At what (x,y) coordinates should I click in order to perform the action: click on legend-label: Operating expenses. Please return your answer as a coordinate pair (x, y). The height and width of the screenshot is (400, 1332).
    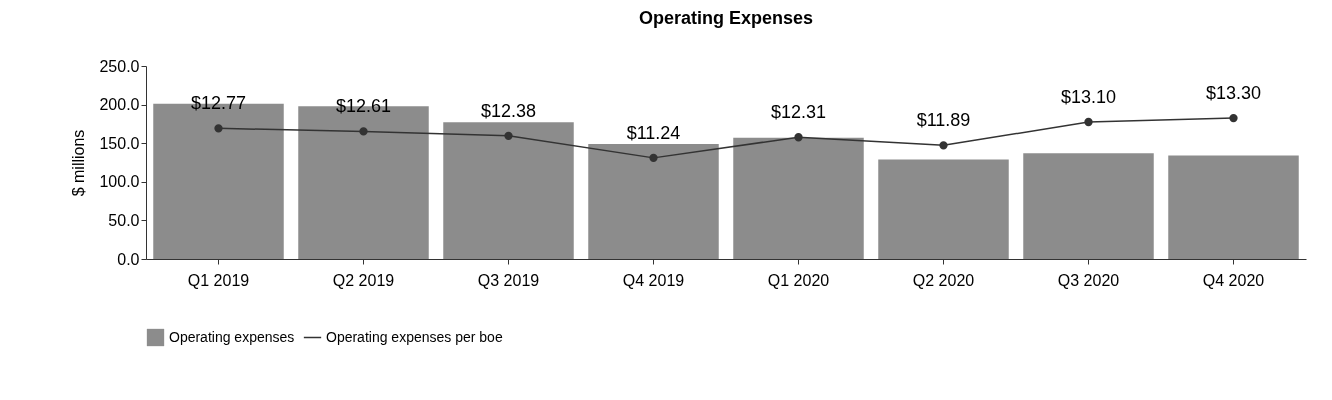
    Looking at the image, I should click on (232, 336).